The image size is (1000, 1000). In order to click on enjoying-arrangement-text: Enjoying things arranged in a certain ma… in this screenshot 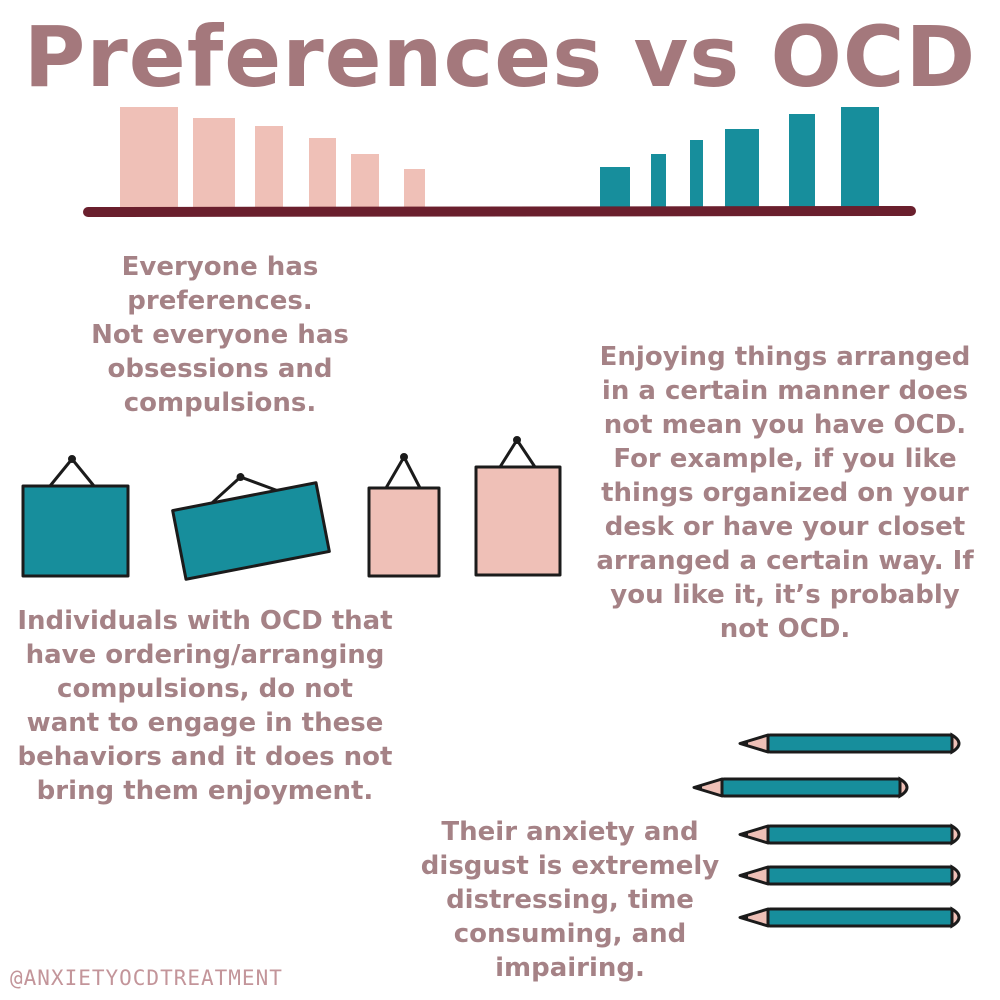, I will do `click(785, 493)`.